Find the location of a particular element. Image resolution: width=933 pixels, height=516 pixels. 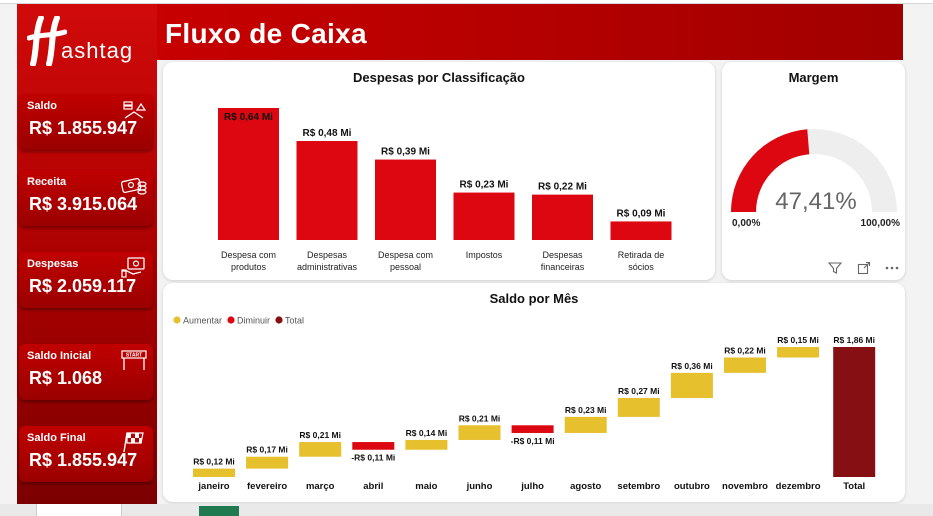

month-label: janeiro is located at coordinates (213, 486).